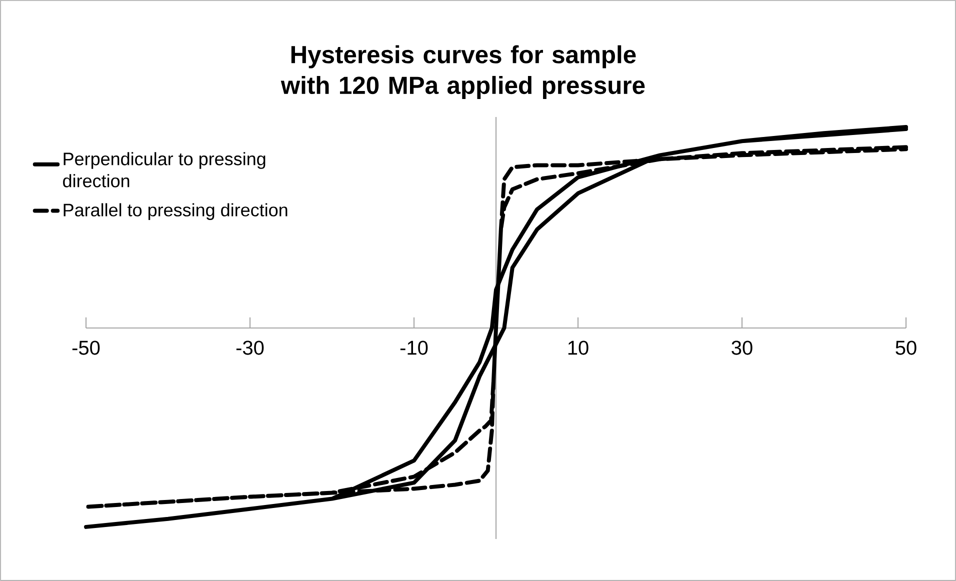 The width and height of the screenshot is (956, 581). Describe the element at coordinates (176, 211) in the screenshot. I see `legend-label: Parallel to pressing direction` at that location.